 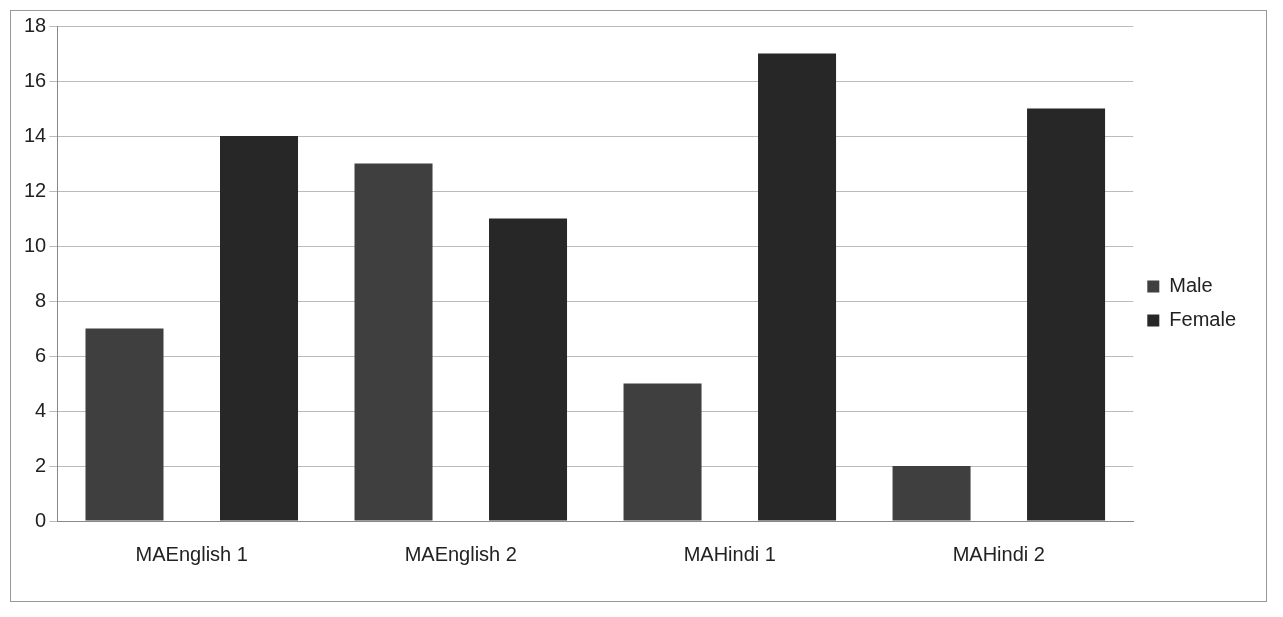 I want to click on legend-label: Female, so click(x=1203, y=319).